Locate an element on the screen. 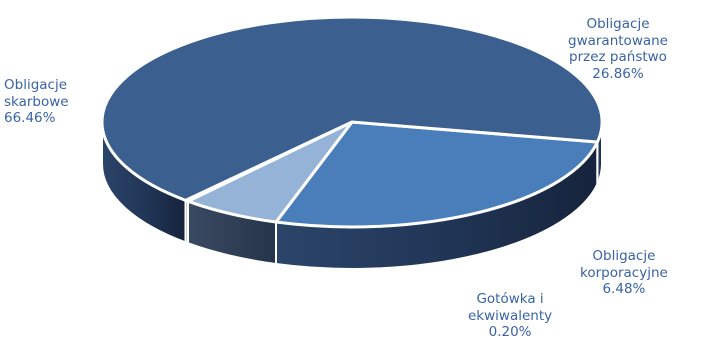 The width and height of the screenshot is (701, 342). slice-label-3: Gotówka i ekwiwalenty 0.20% is located at coordinates (510, 315).